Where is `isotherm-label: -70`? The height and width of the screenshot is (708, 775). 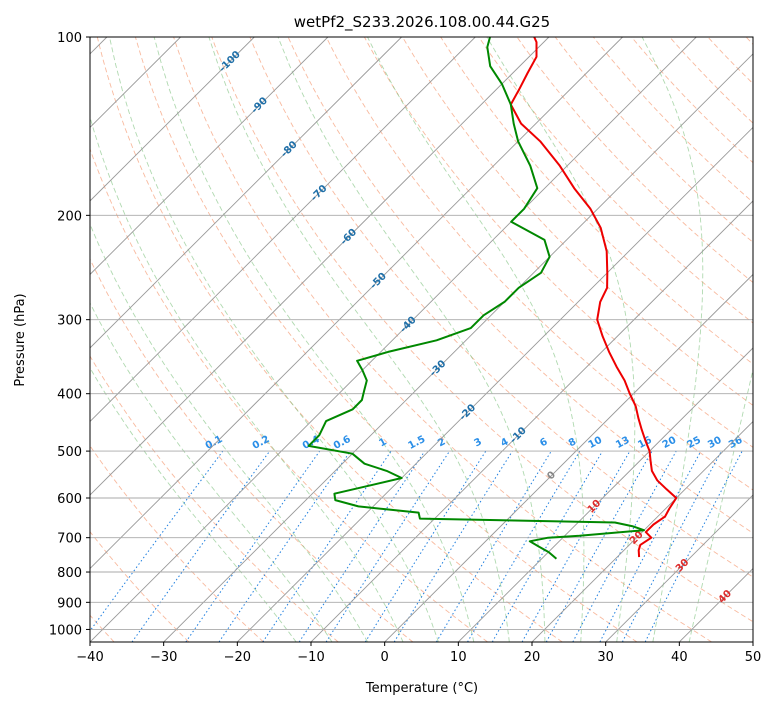 isotherm-label: -70 is located at coordinates (319, 193).